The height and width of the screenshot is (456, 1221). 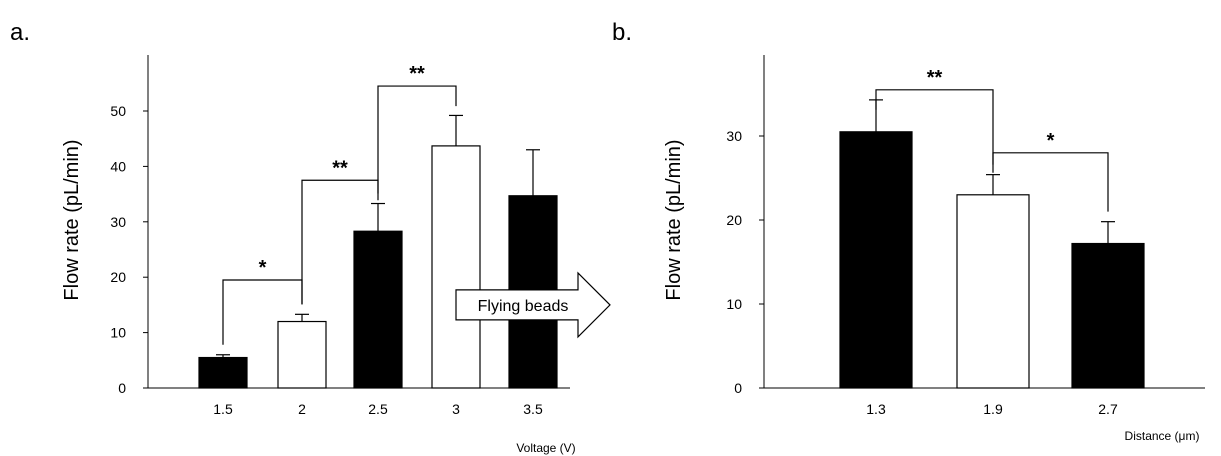 I want to click on b-significance-marker: **, so click(x=935, y=78).